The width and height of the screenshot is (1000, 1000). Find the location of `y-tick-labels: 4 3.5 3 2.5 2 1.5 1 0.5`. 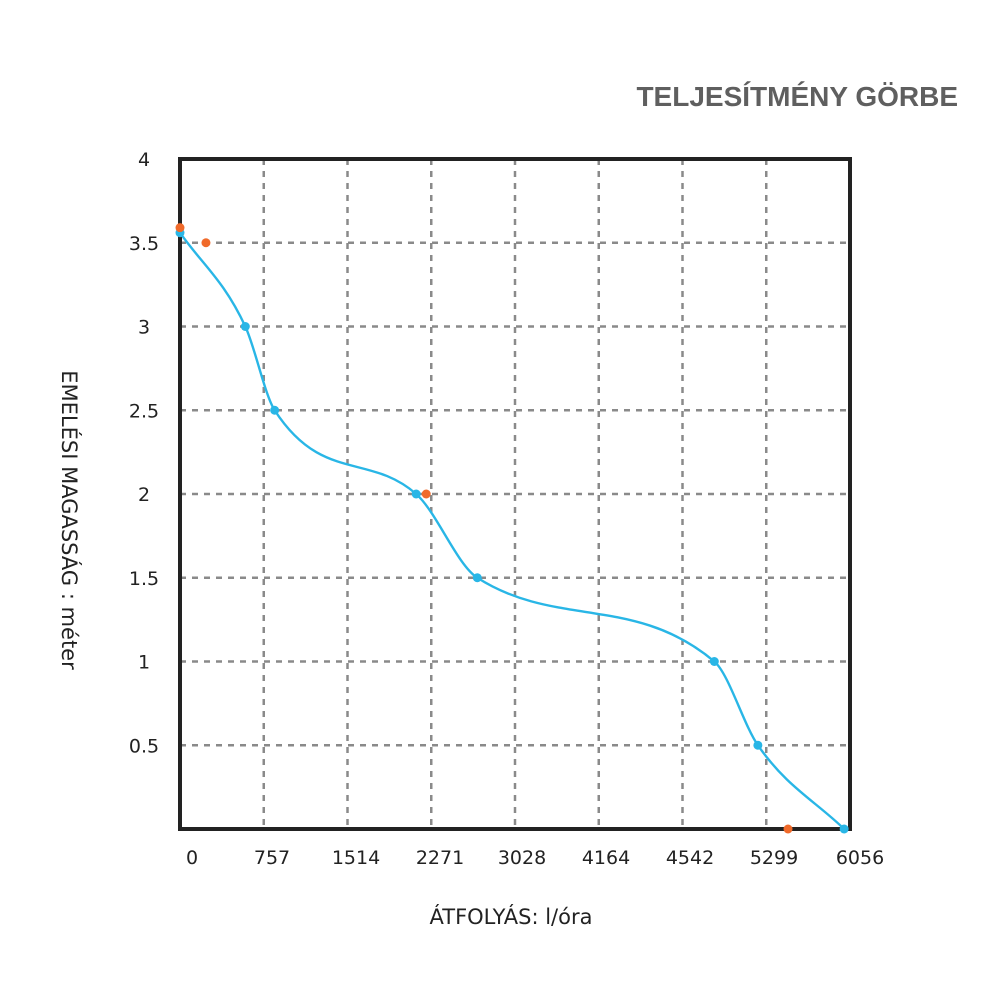

y-tick-labels: 4 3.5 3 2.5 2 1.5 1 0.5 is located at coordinates (144, 453).